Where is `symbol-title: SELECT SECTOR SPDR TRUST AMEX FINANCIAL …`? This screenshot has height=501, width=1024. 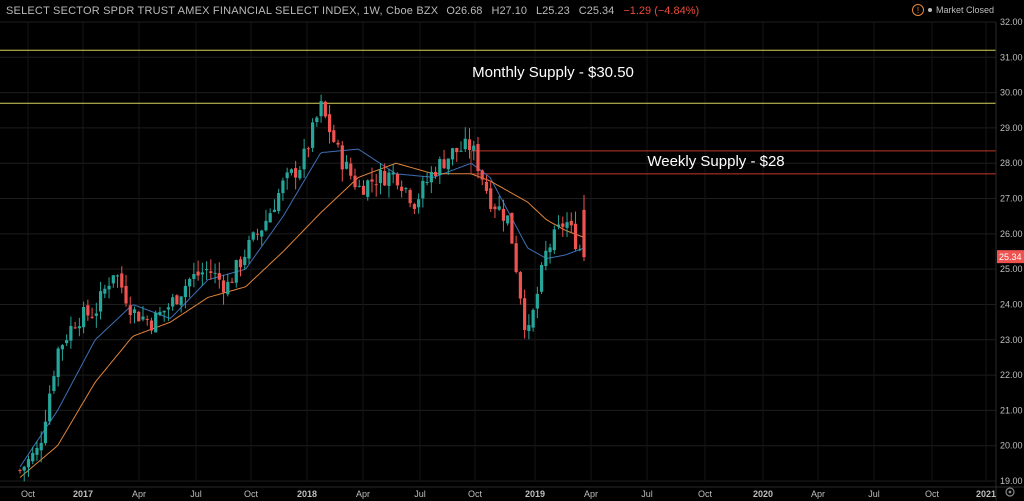 symbol-title: SELECT SECTOR SPDR TRUST AMEX FINANCIAL … is located at coordinates (222, 11).